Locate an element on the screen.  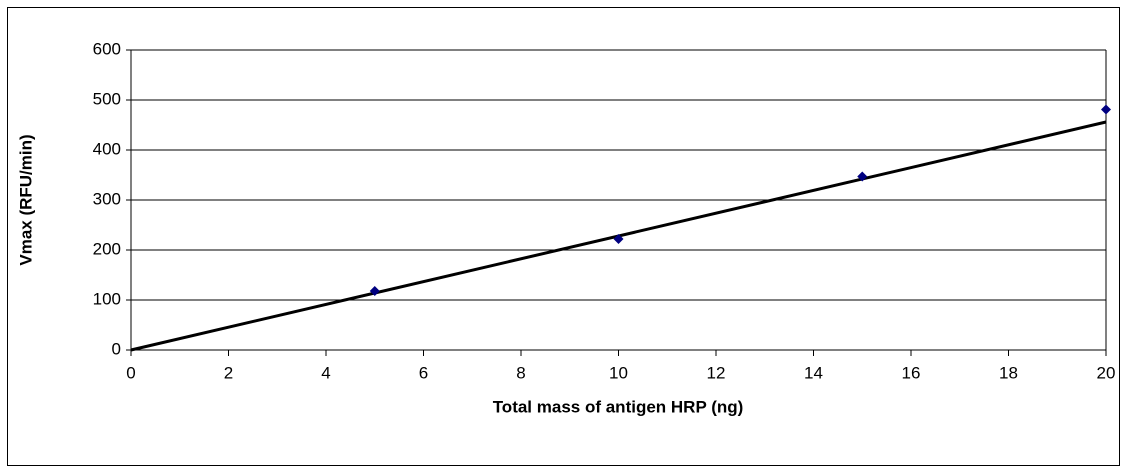
y-tick-label: 300 is located at coordinates (107, 198).